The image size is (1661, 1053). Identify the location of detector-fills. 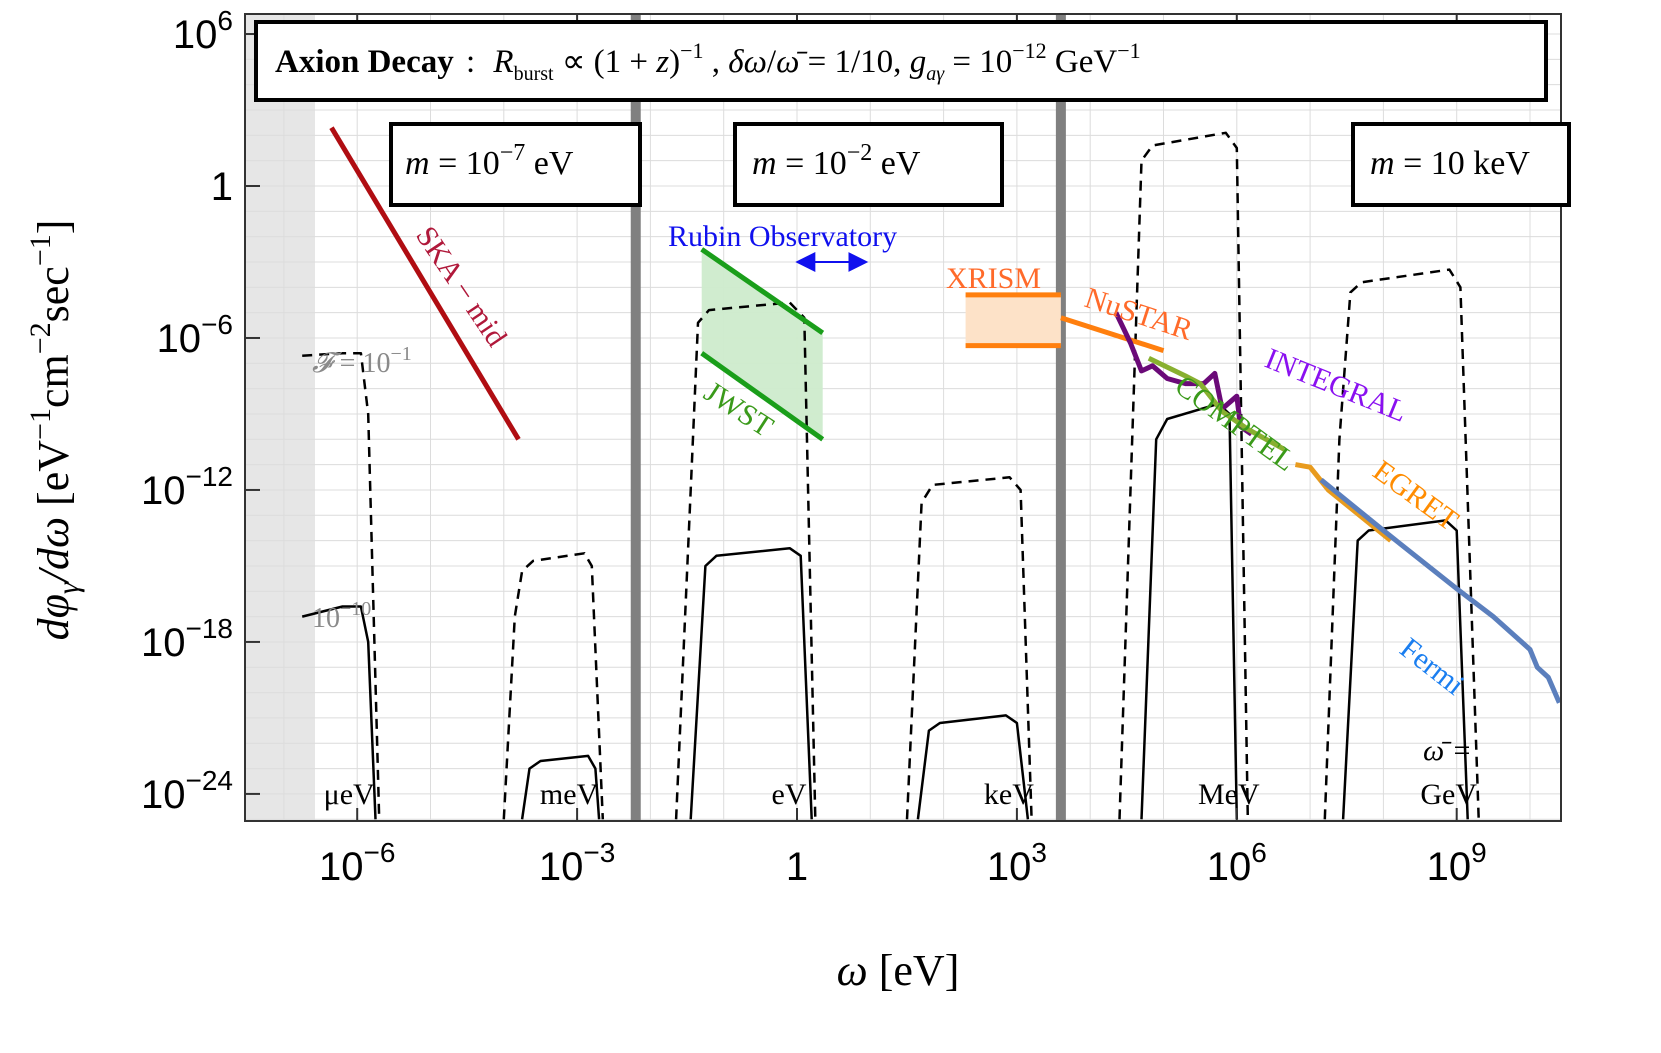
(881, 344).